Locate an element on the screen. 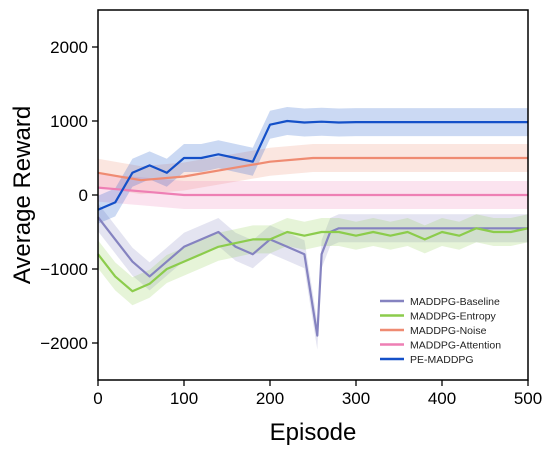 The height and width of the screenshot is (450, 550). x-tick-label: 400 is located at coordinates (442, 398).